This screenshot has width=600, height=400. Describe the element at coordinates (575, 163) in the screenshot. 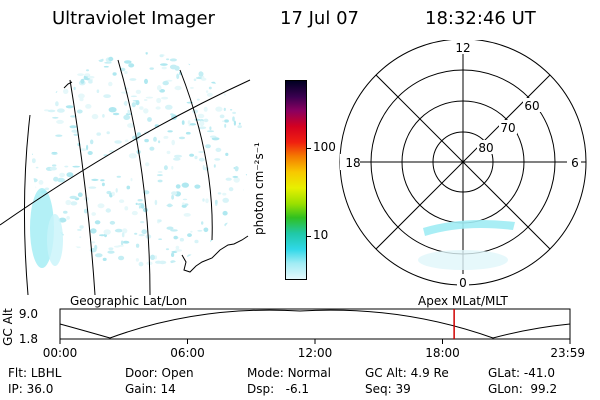

I see `mlt-label-6: 6` at that location.